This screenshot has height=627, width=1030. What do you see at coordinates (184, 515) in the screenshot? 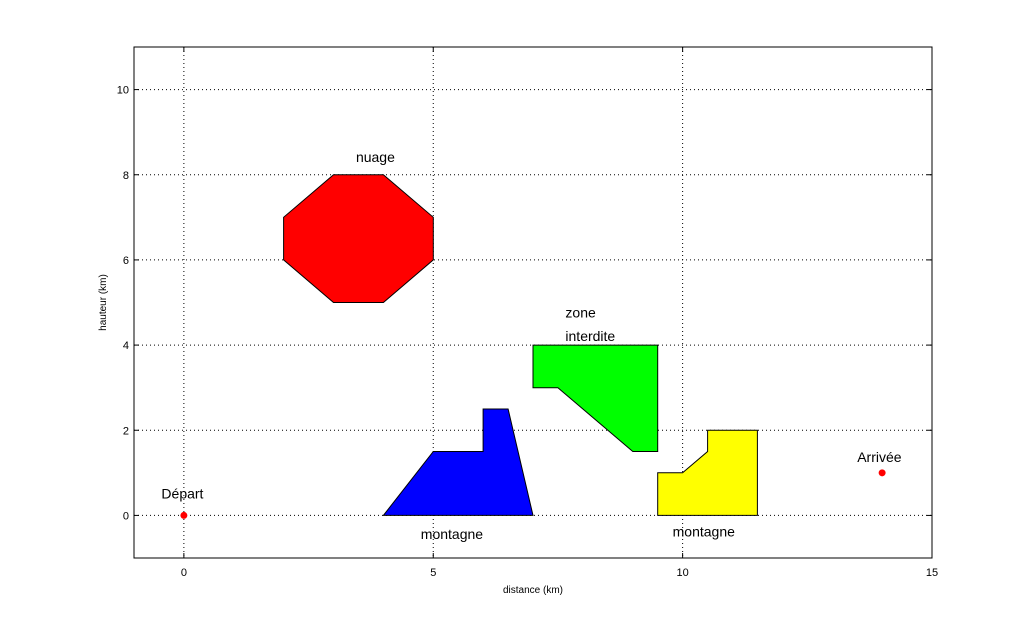
I see `start-point` at bounding box center [184, 515].